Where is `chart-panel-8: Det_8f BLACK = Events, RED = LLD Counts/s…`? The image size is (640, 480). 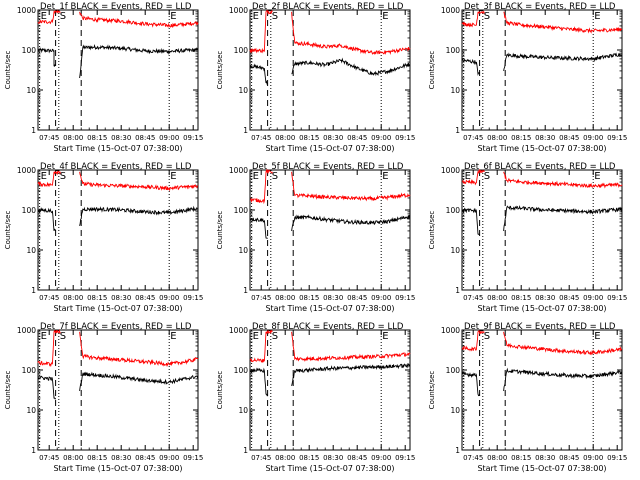 chart-panel-8: Det_8f BLACK = Events, RED = LLD Counts/s… is located at coordinates (315, 397).